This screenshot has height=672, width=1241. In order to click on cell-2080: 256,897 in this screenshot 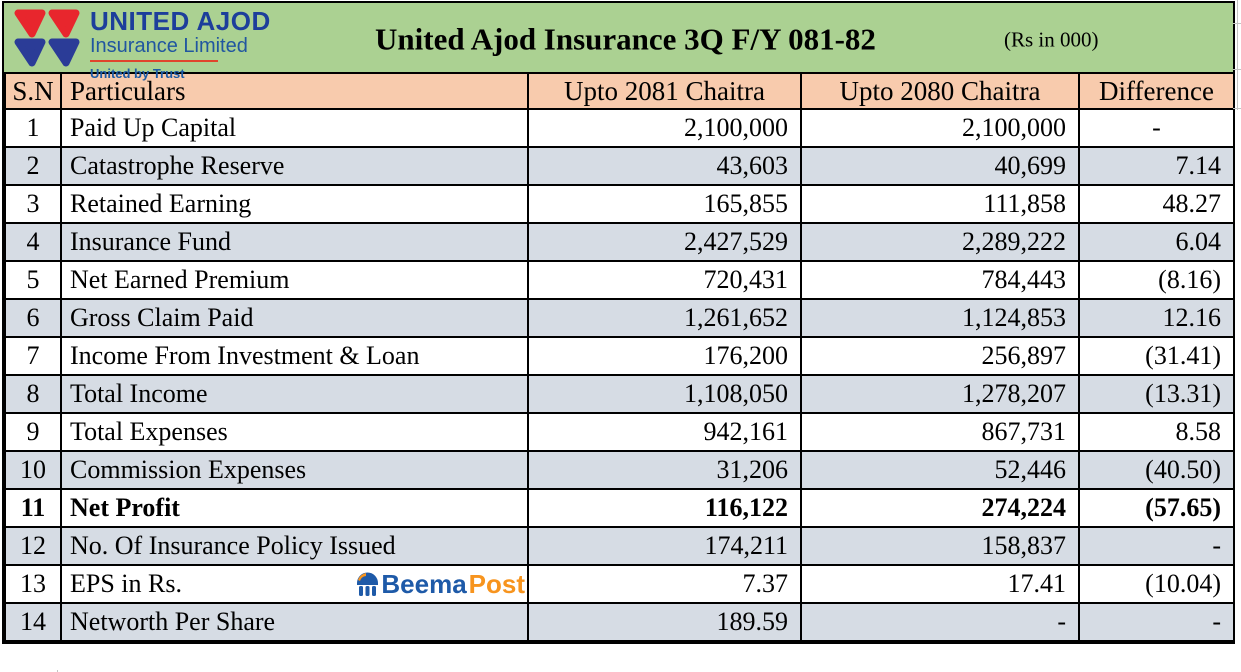, I will do `click(940, 356)`.